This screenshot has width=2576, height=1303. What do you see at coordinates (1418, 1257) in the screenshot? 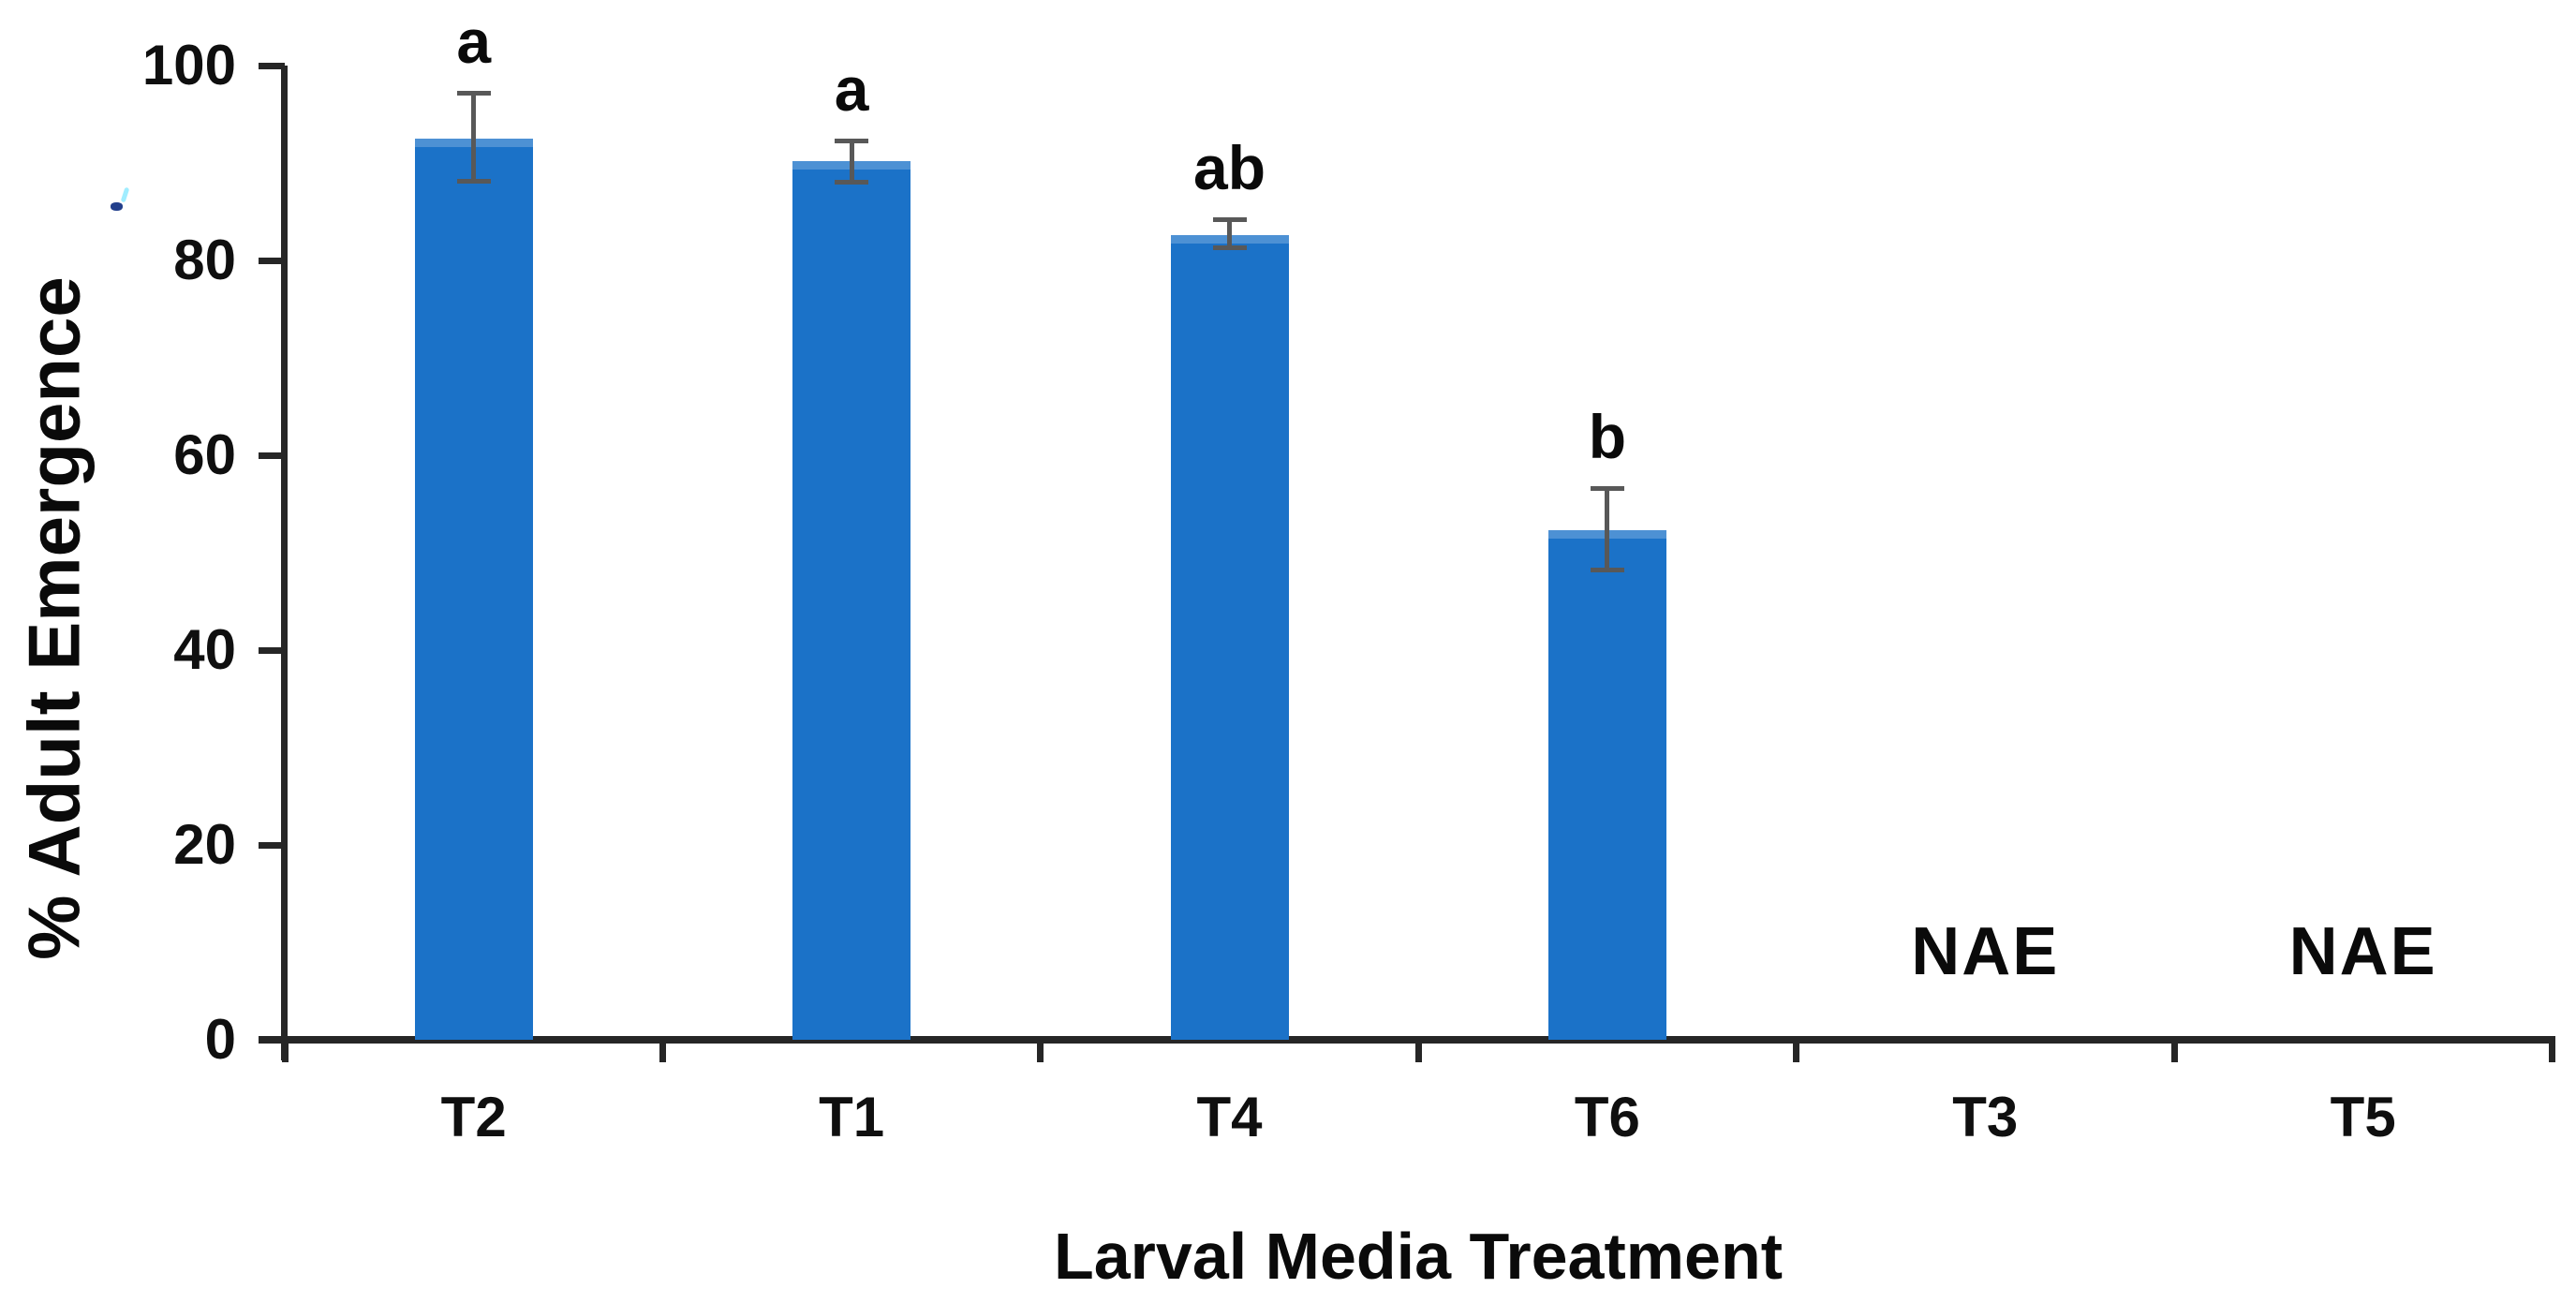
I see `x-axis-title: Larval Media Treatment` at bounding box center [1418, 1257].